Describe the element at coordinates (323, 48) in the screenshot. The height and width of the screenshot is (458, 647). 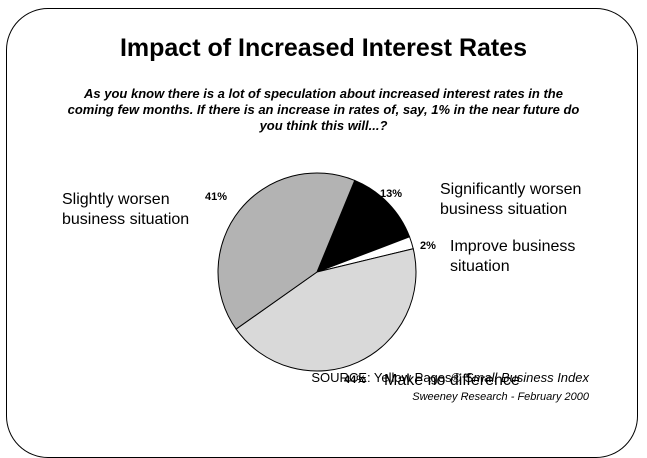
I see `chart-title: Impact of Increased Interest Rates` at that location.